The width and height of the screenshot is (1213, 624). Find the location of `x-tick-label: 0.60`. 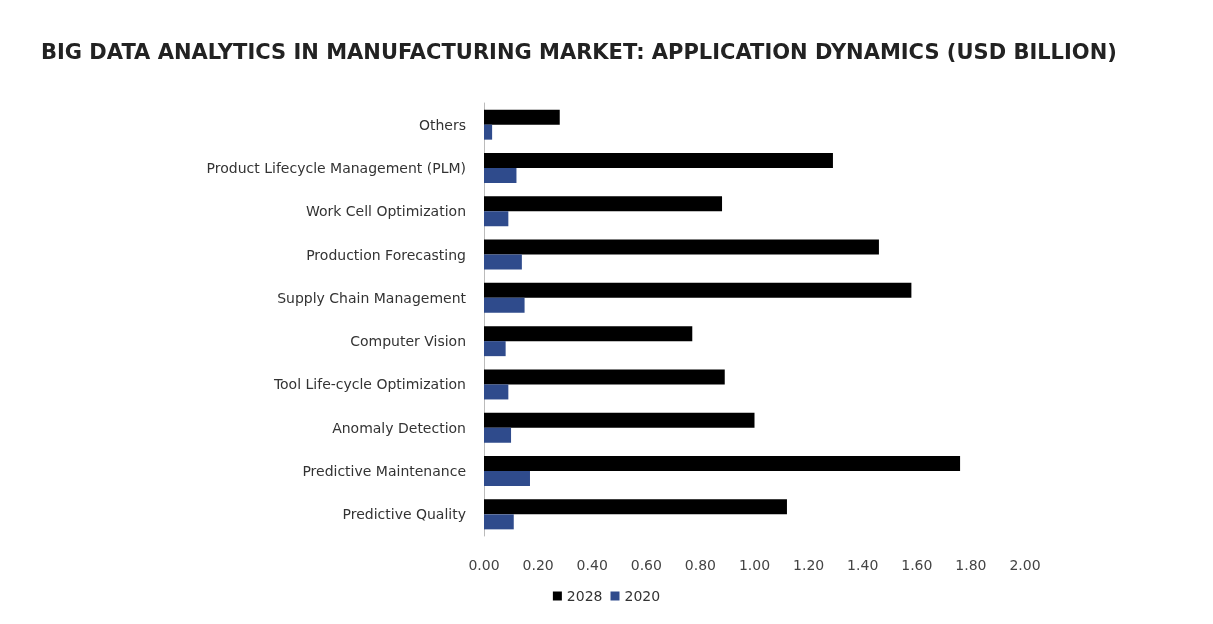

x-tick-label: 0.60 is located at coordinates (646, 565).